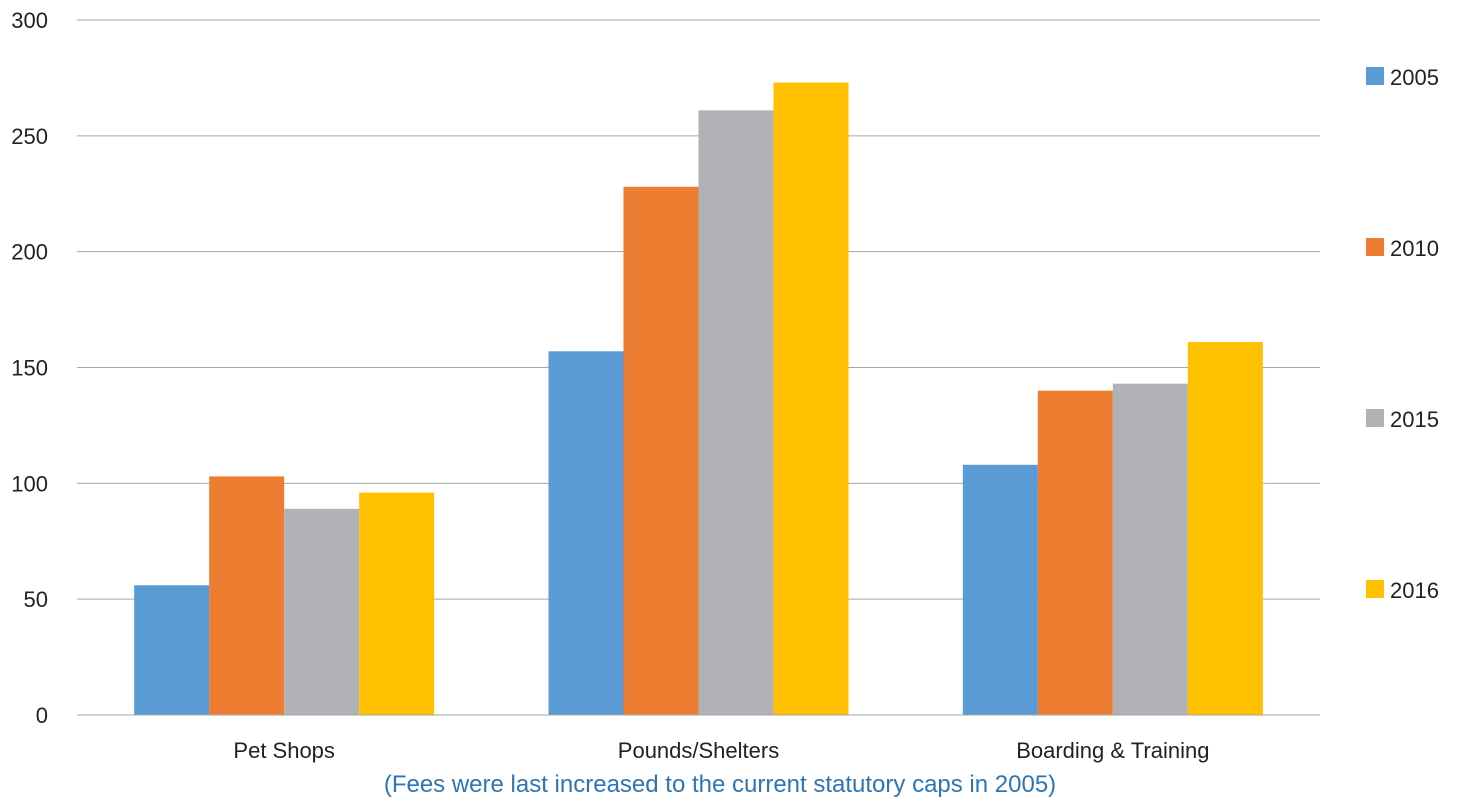 The image size is (1469, 804). I want to click on x-category-label: Boarding & Training, so click(1112, 750).